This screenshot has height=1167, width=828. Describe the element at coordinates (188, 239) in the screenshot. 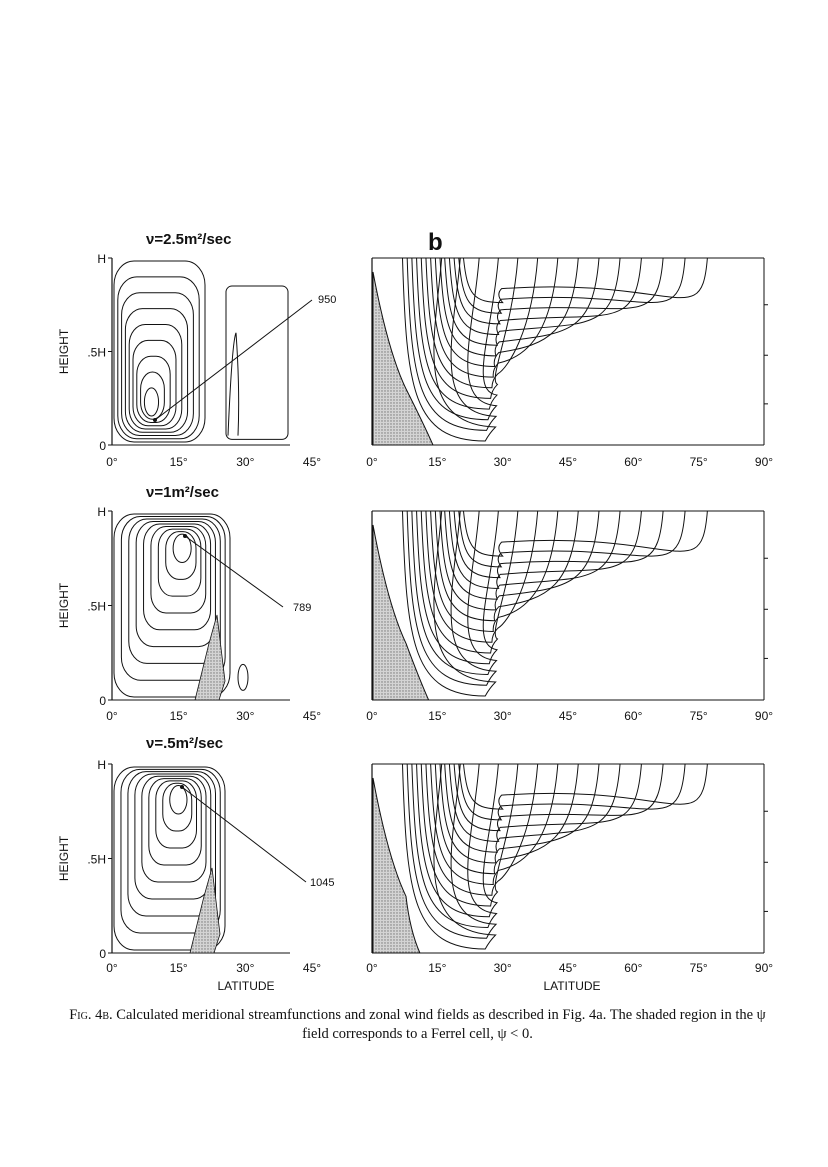

I see `viscosity-label: ν=2.5m²/sec` at that location.